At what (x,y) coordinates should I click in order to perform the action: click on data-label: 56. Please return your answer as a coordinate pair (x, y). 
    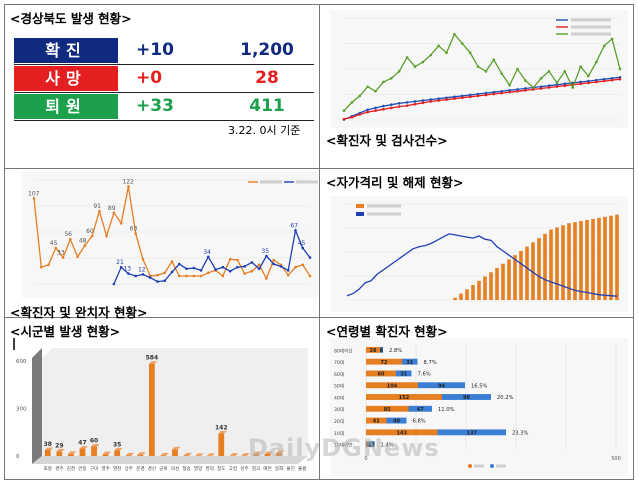
    Looking at the image, I should click on (68, 234).